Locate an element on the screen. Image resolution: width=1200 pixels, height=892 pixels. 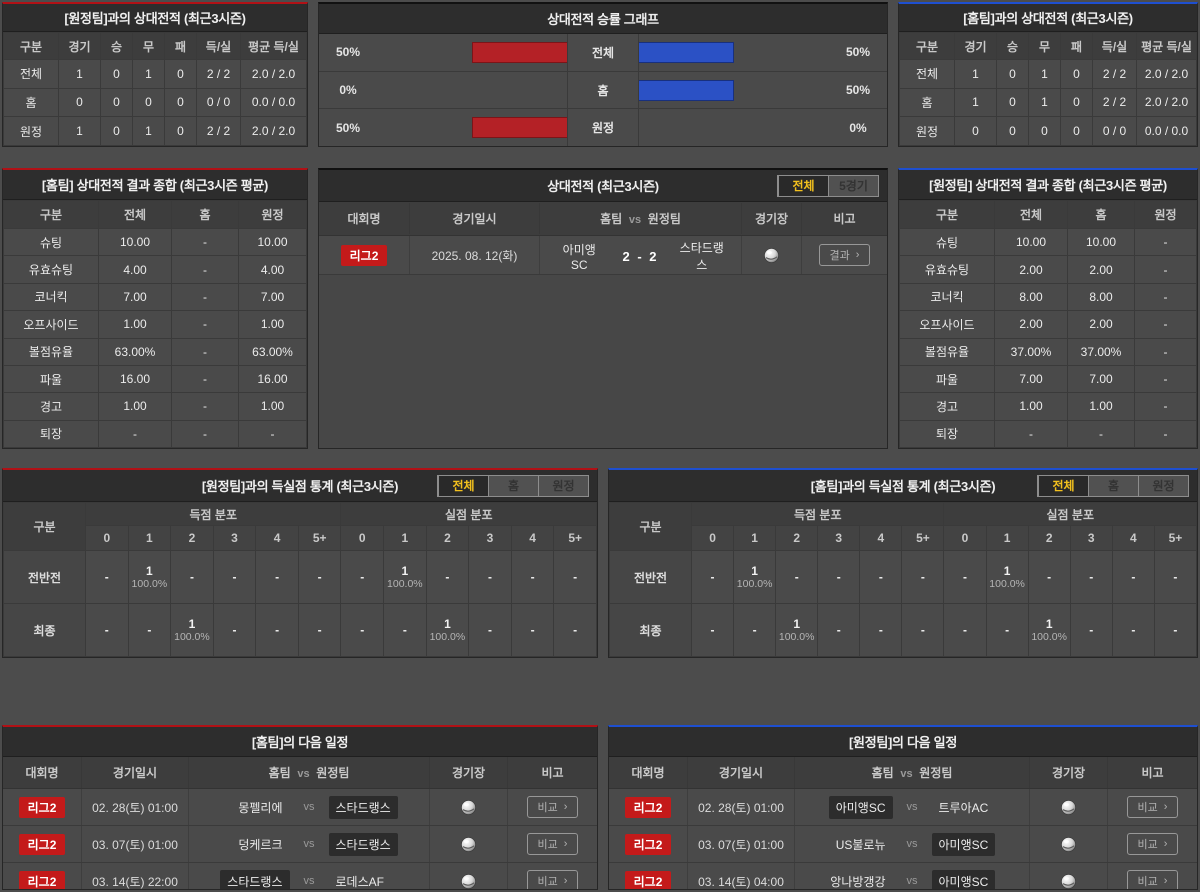
filter-tab: 5경기 is located at coordinates (853, 185).